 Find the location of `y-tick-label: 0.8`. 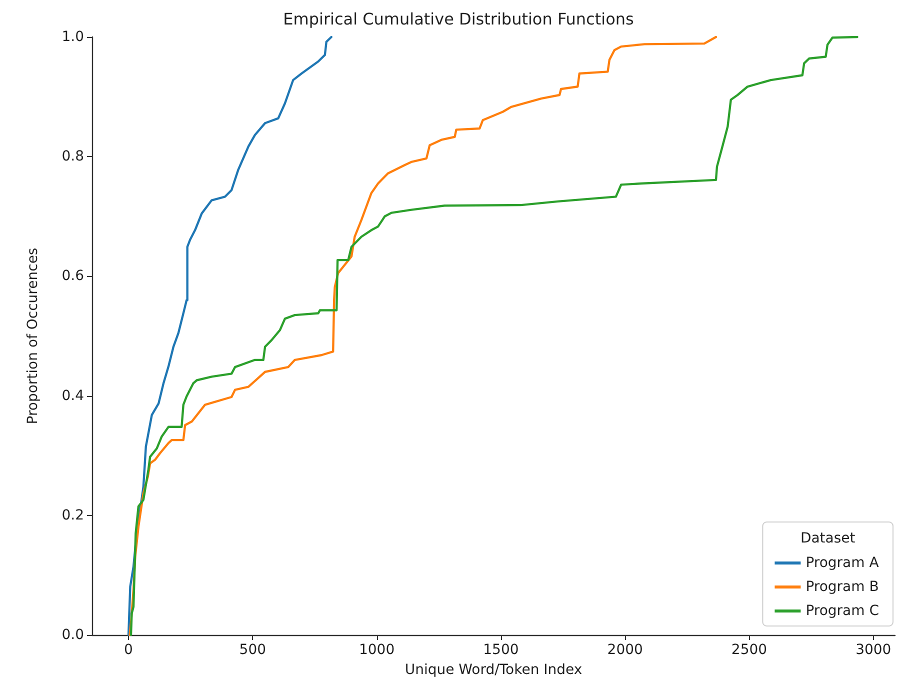

y-tick-label: 0.8 is located at coordinates (73, 156).